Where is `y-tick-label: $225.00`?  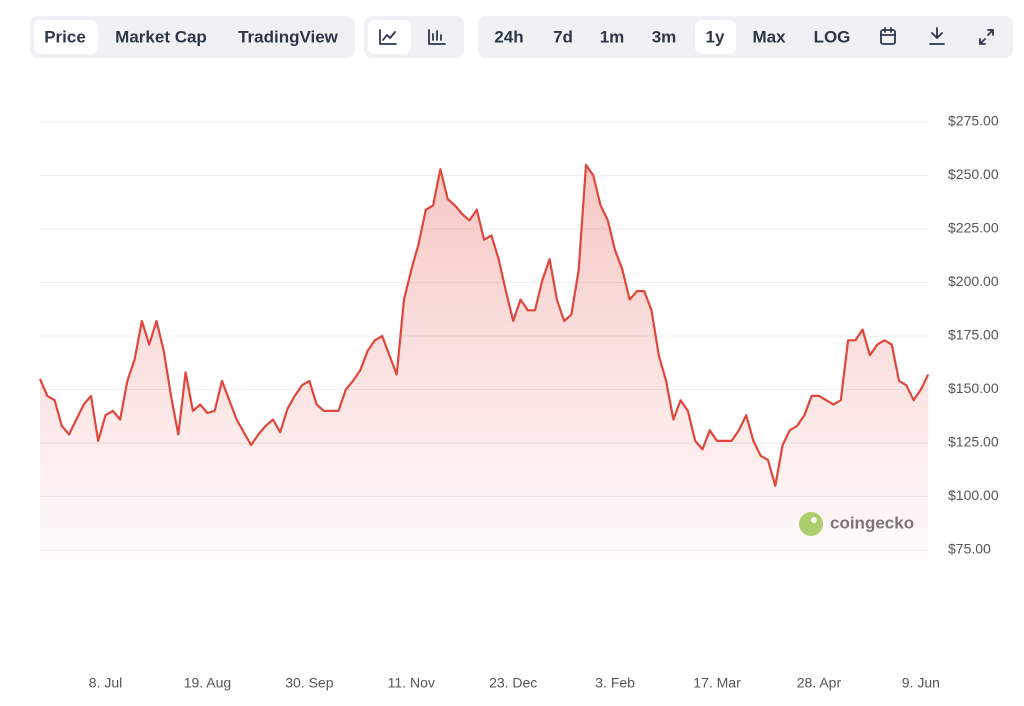 y-tick-label: $225.00 is located at coordinates (973, 228).